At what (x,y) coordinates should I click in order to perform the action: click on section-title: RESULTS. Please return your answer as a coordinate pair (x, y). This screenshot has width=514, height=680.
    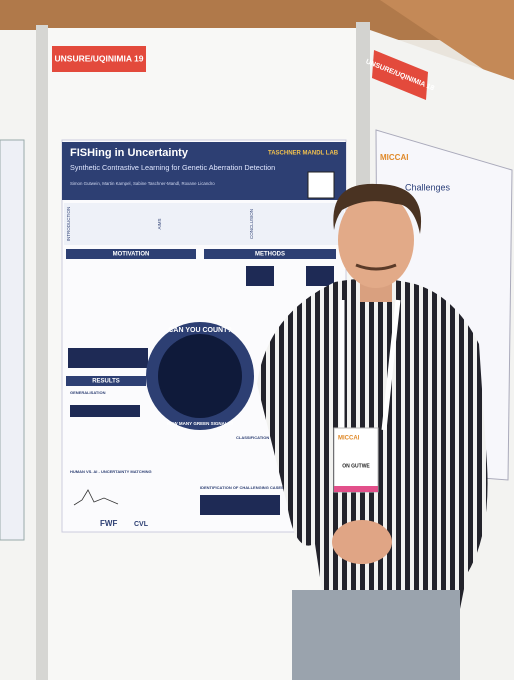
    Looking at the image, I should click on (106, 382).